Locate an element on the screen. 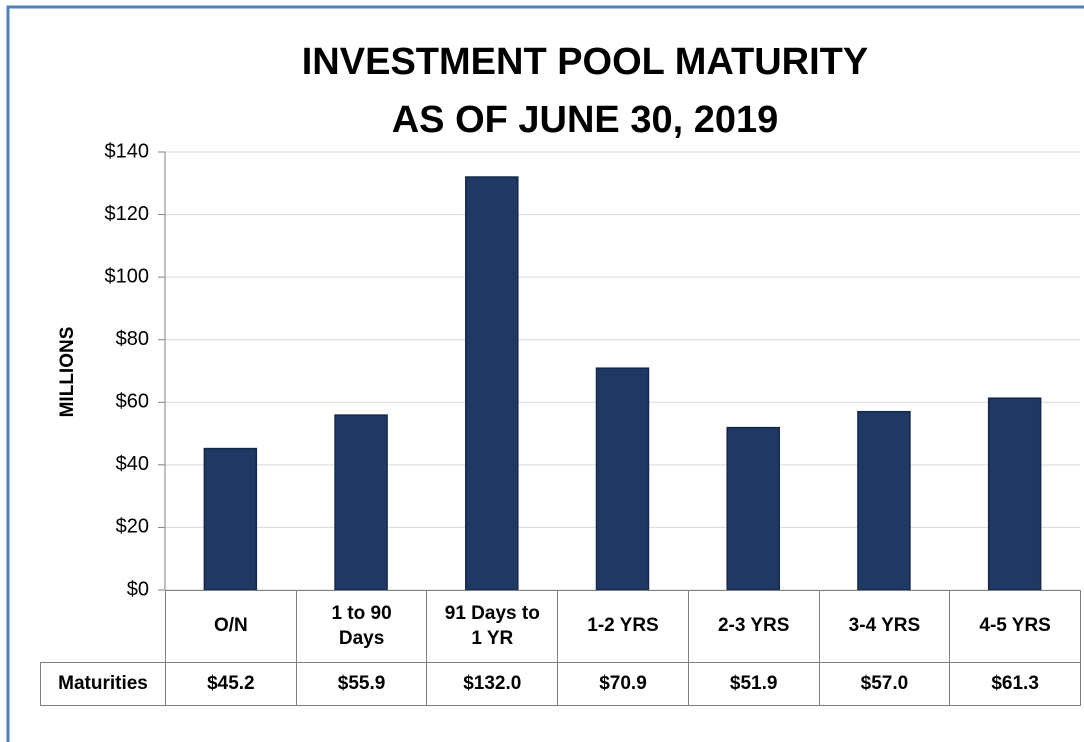 The width and height of the screenshot is (1084, 742). x-tick-label: 1-2 YRS is located at coordinates (623, 626).